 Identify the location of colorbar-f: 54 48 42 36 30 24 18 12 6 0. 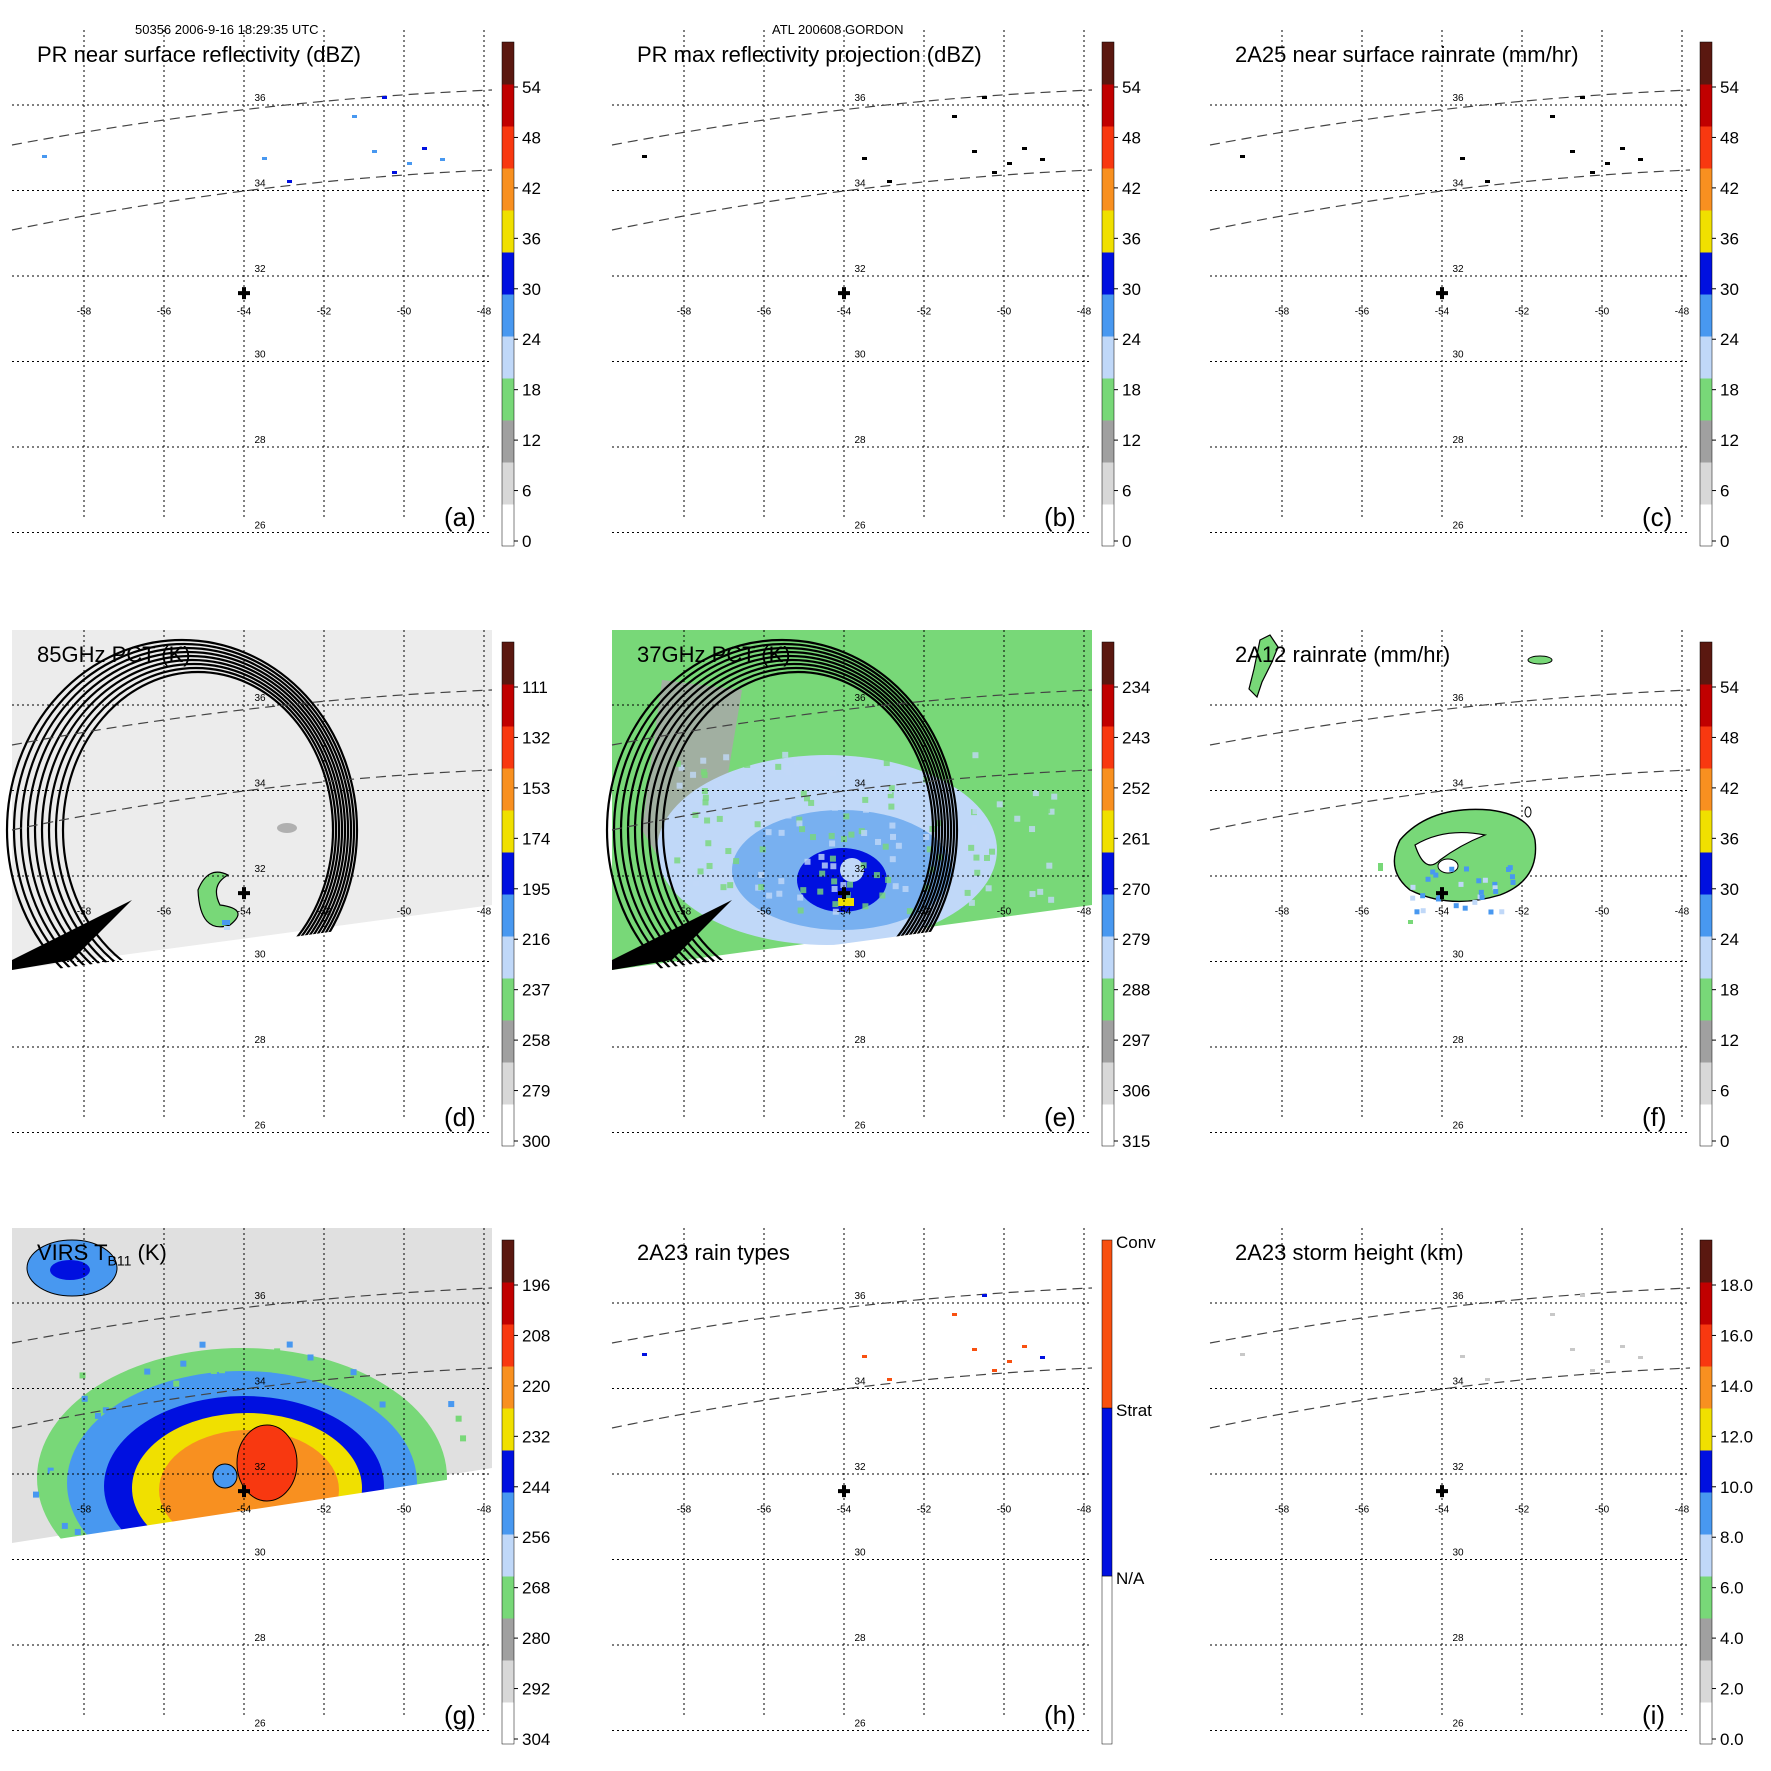
(1719, 896).